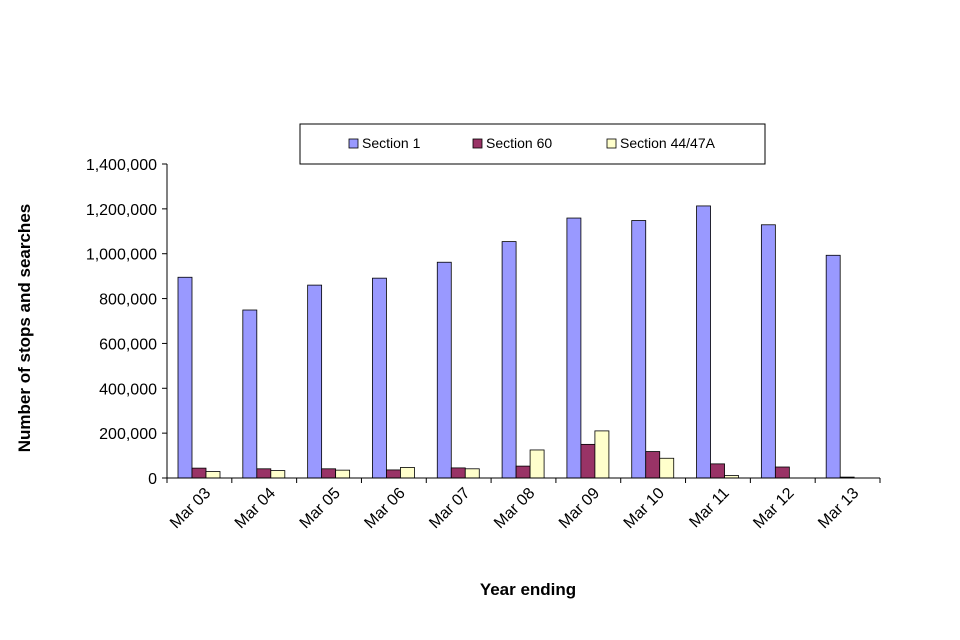 This screenshot has height=640, width=960. I want to click on legend-label: Section 60, so click(519, 143).